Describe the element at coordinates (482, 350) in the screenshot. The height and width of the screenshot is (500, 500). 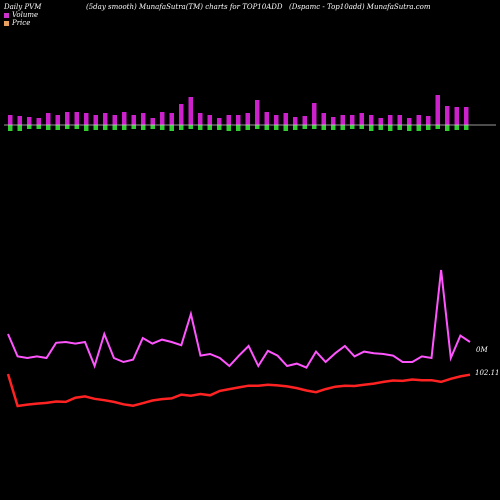
I see `volume-last-label: 0M` at that location.